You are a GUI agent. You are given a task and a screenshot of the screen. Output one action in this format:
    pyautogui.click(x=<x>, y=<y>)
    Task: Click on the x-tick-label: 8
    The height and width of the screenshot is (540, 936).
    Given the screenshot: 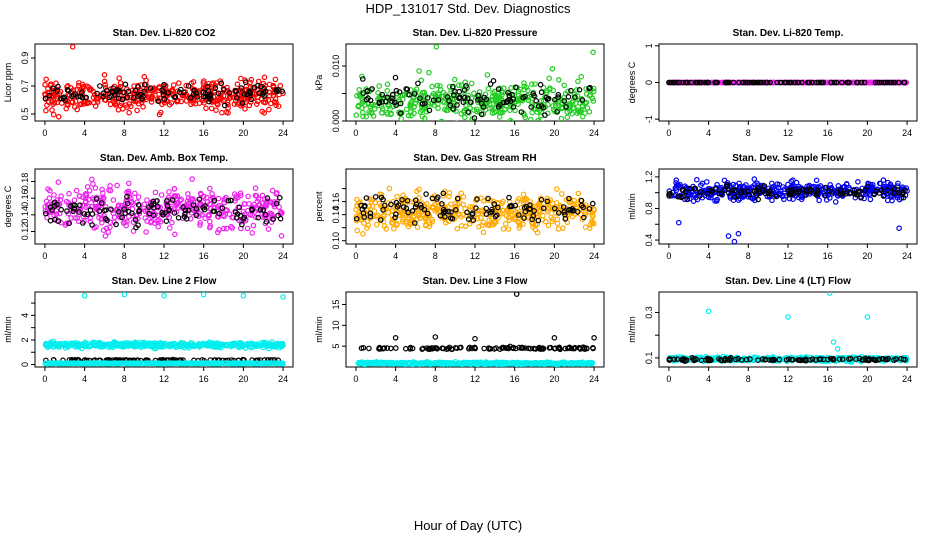 What is the action you would take?
    pyautogui.click(x=748, y=379)
    